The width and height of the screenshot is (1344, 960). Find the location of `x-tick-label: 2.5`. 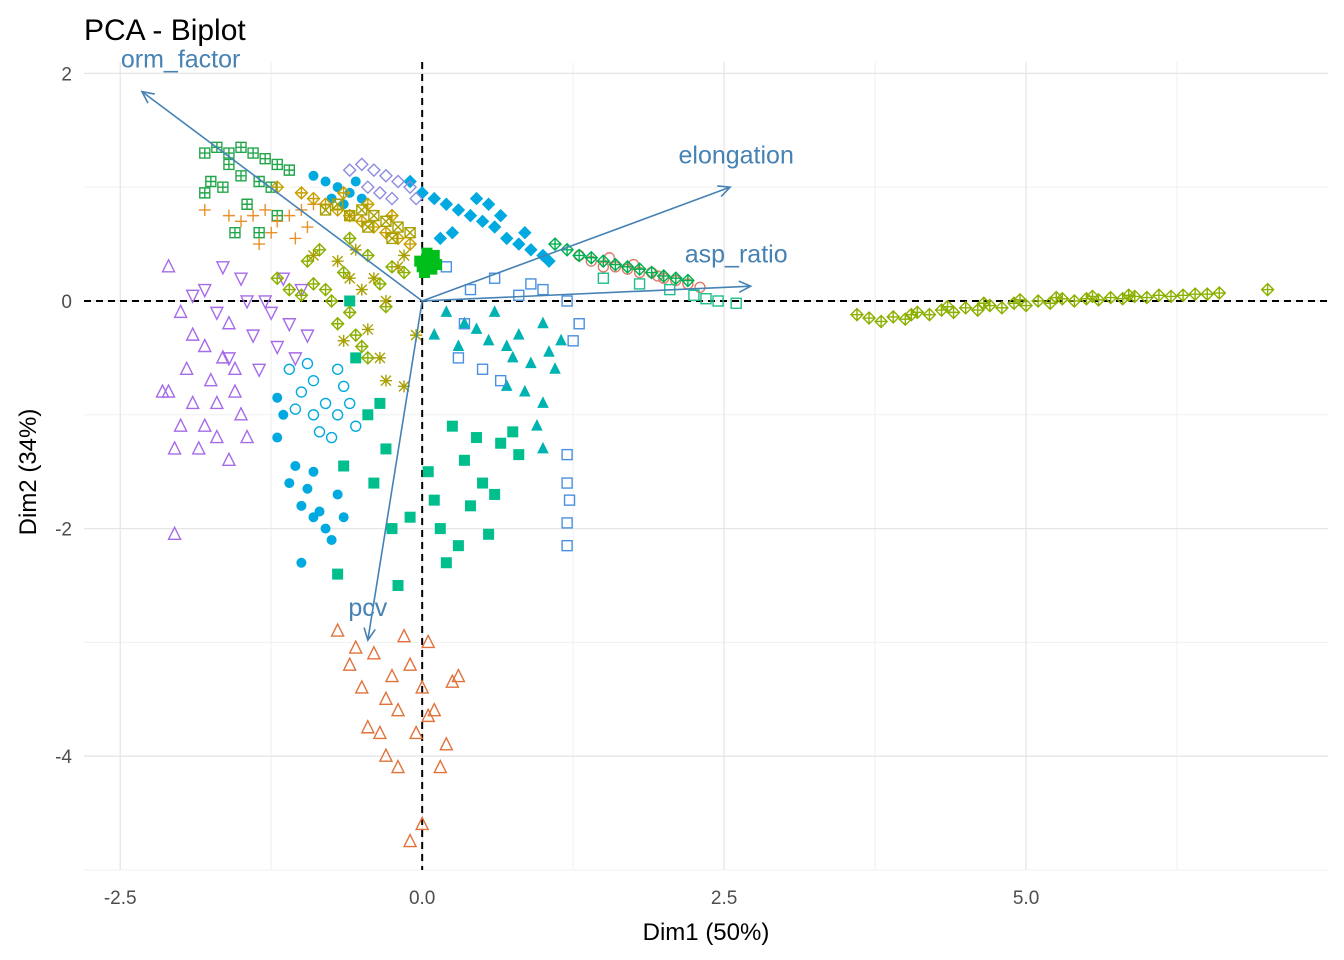

x-tick-label: 2.5 is located at coordinates (724, 898).